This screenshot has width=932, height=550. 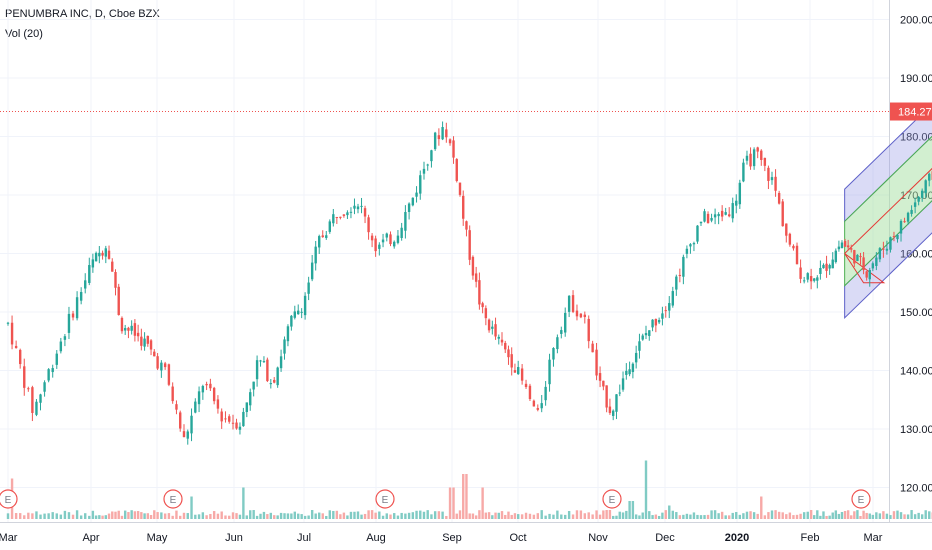 What do you see at coordinates (304, 538) in the screenshot?
I see `x-tick-label: Jul` at bounding box center [304, 538].